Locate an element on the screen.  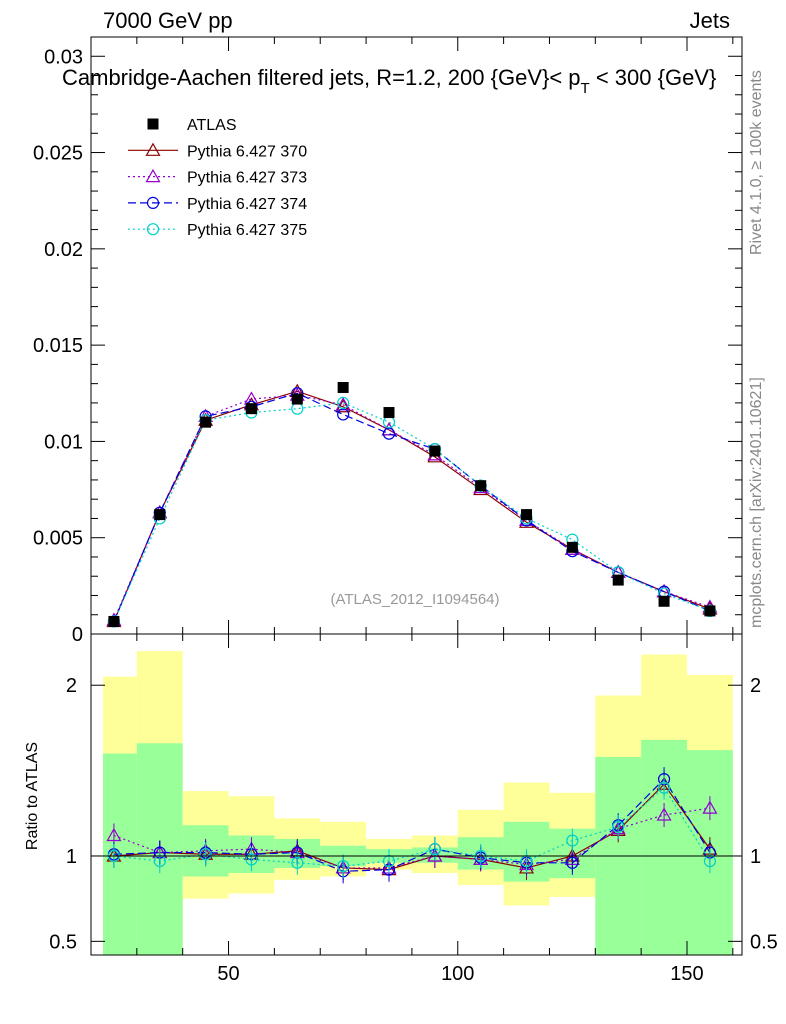
main-y-tick-label: 0.02 is located at coordinates (63, 250).